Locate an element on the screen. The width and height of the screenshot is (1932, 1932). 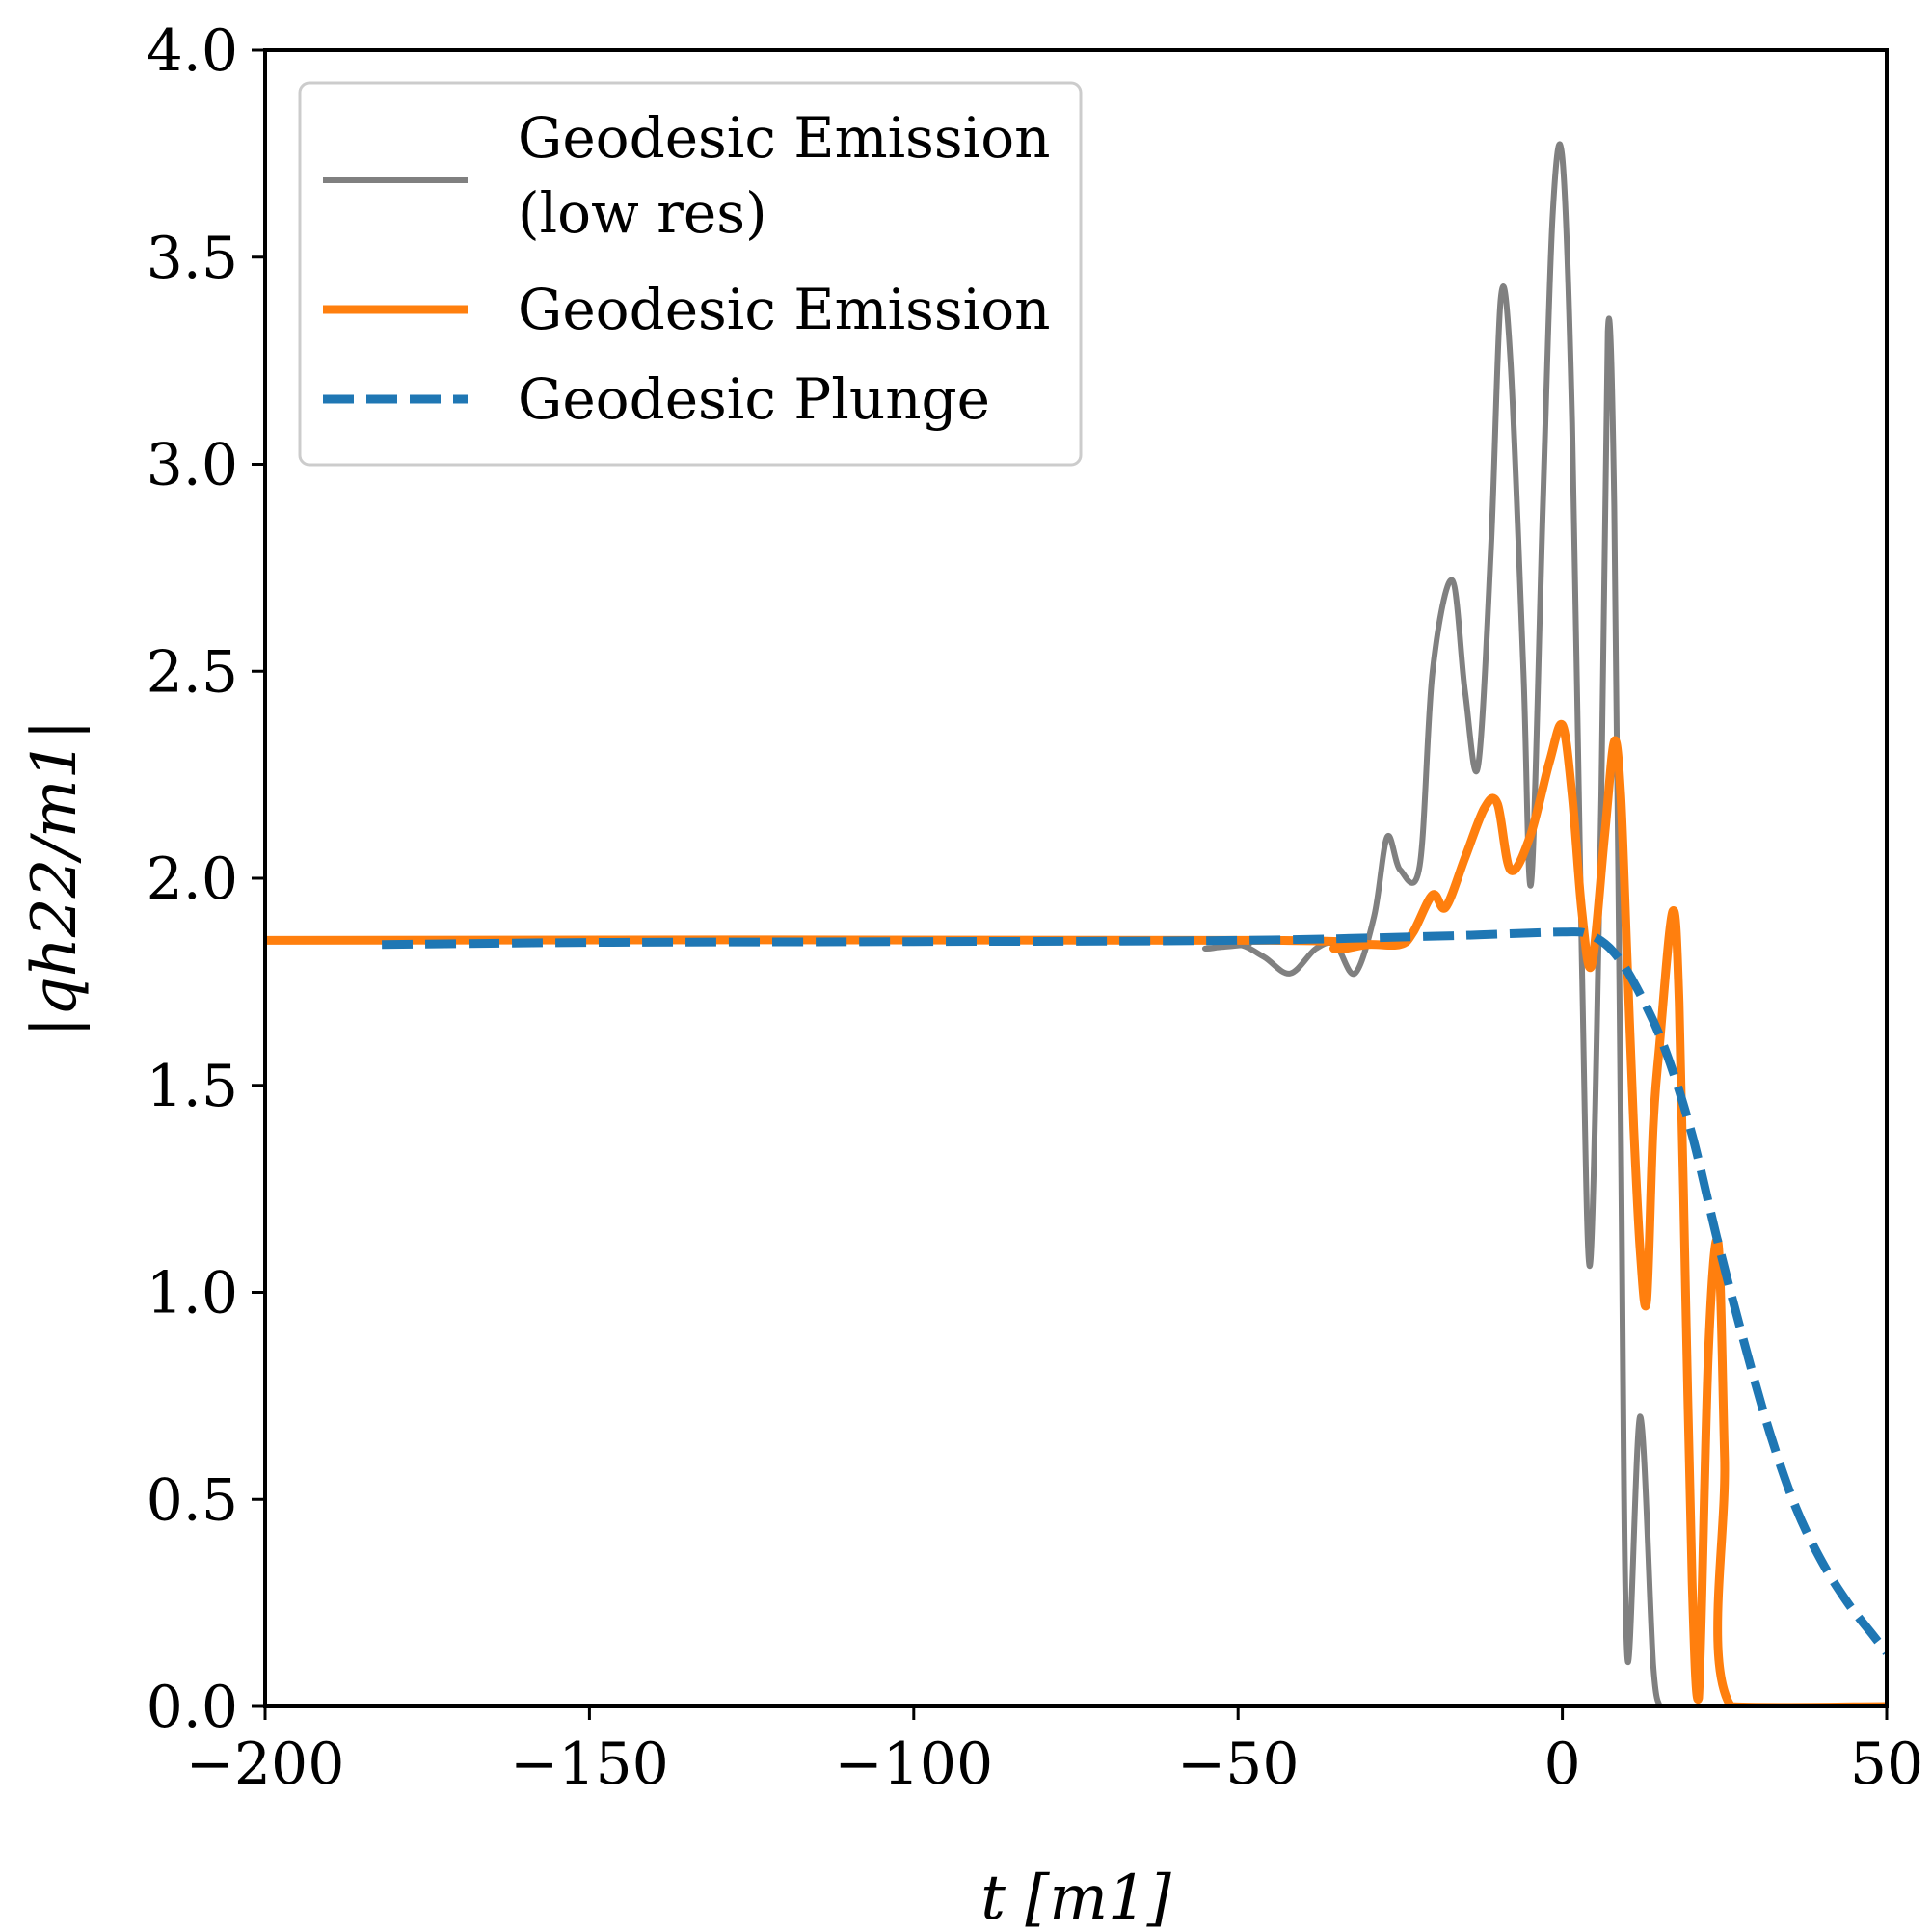
y-tick-label: 2.5 is located at coordinates (193, 672).